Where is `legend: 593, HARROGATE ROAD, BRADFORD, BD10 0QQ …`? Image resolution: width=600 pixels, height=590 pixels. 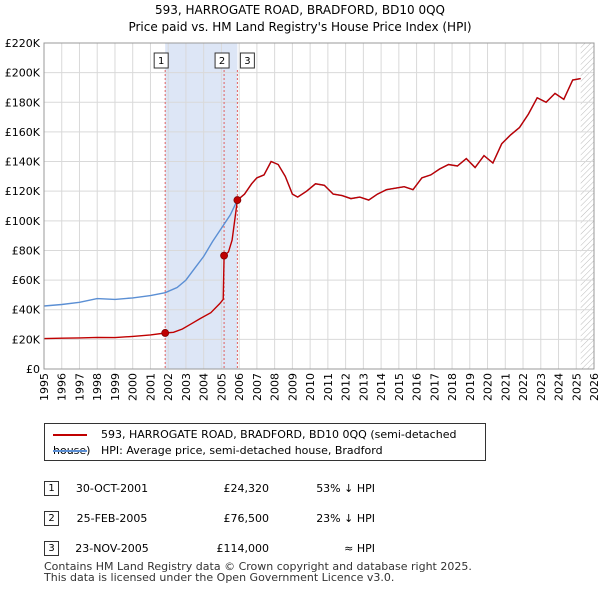 legend: 593, HARROGATE ROAD, BRADFORD, BD10 0QQ … is located at coordinates (265, 442).